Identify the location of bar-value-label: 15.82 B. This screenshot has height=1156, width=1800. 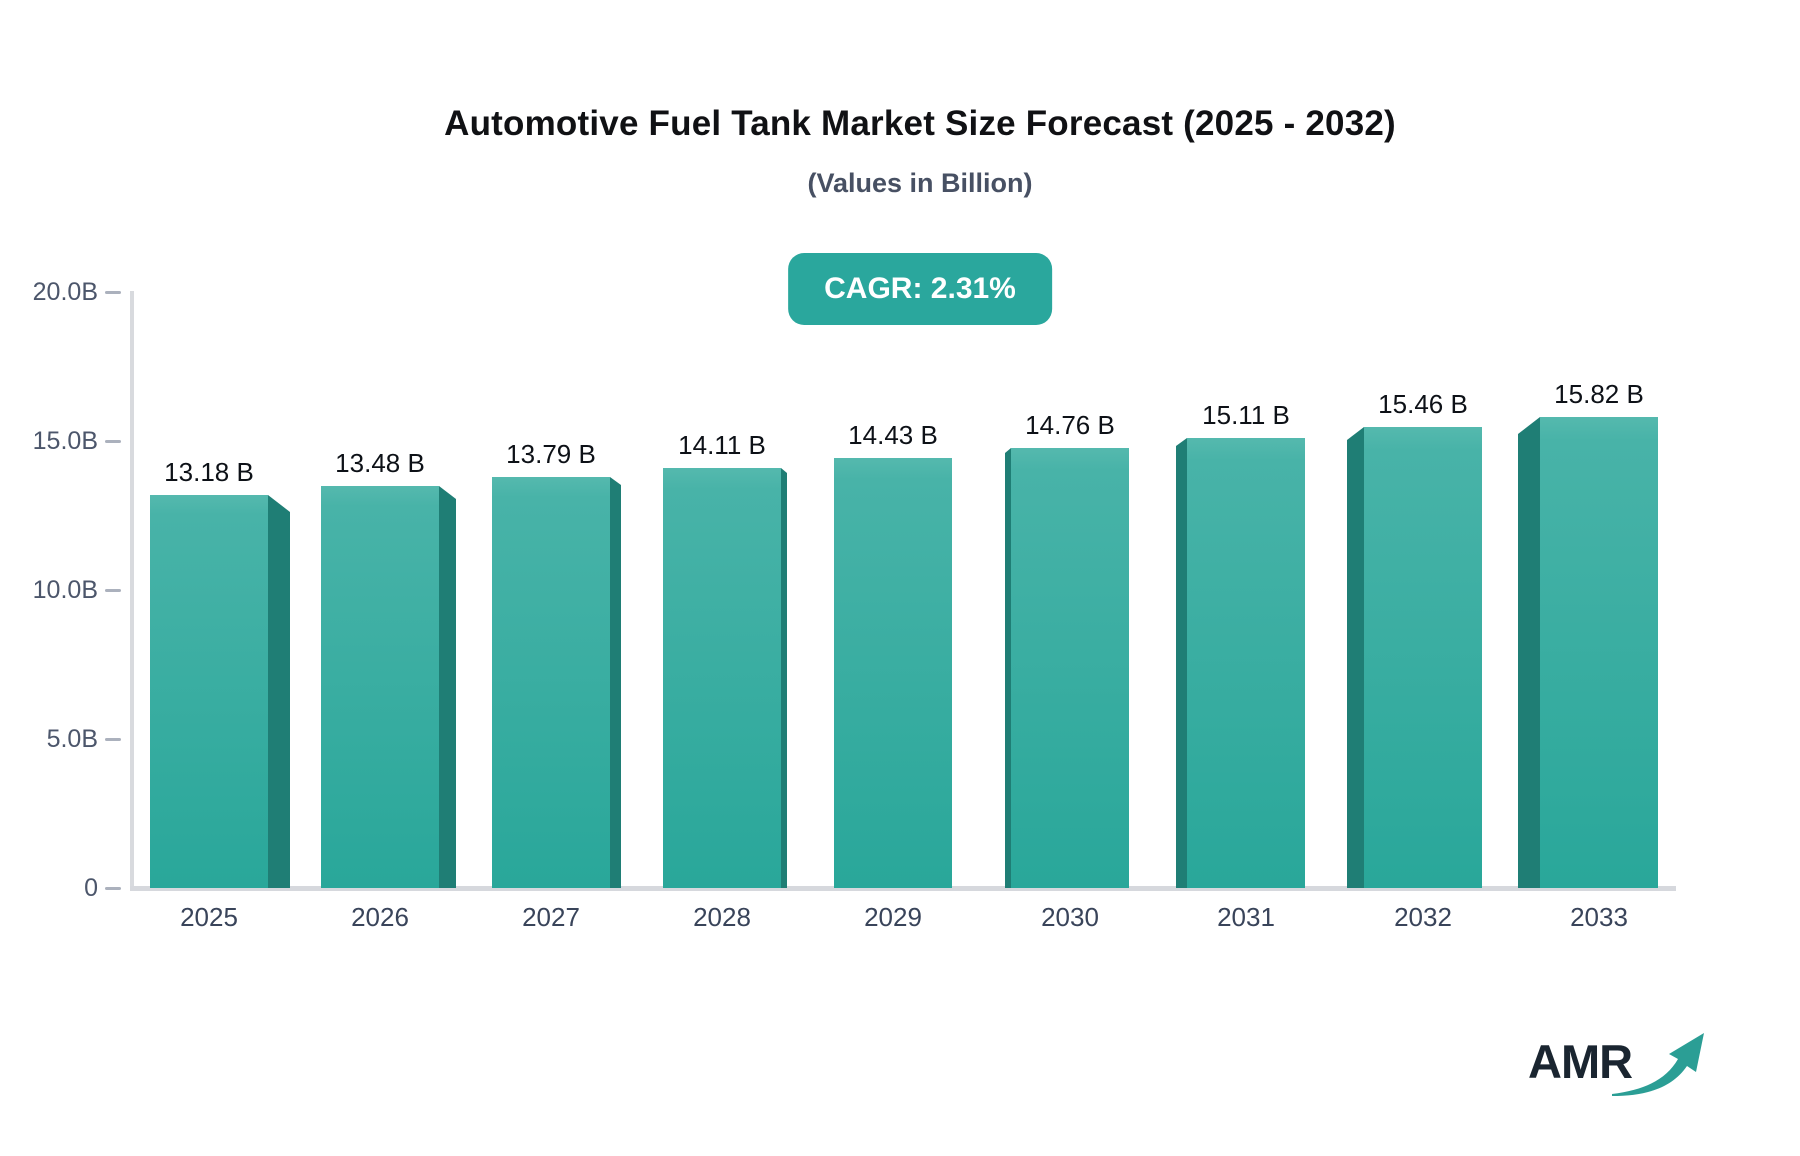
(1599, 394).